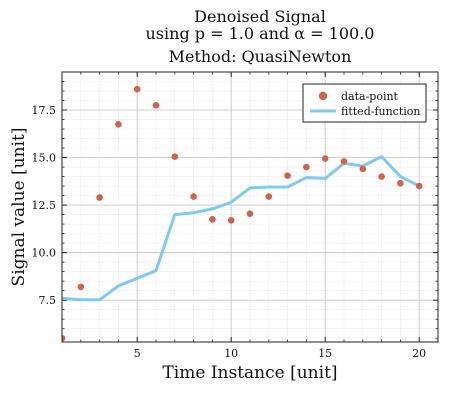 The width and height of the screenshot is (450, 400). What do you see at coordinates (231, 353) in the screenshot?
I see `x-tick-label: 10` at bounding box center [231, 353].